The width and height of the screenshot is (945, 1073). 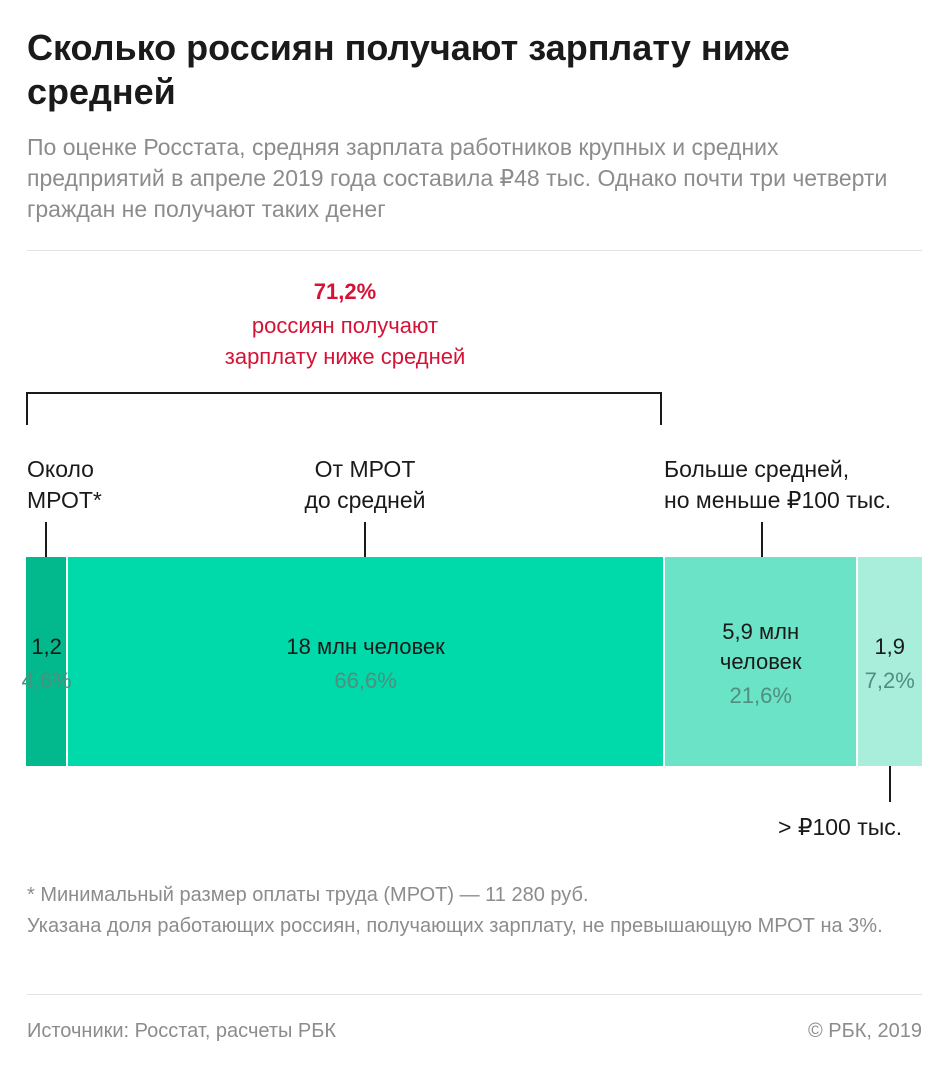 What do you see at coordinates (474, 250) in the screenshot?
I see `divider-top` at bounding box center [474, 250].